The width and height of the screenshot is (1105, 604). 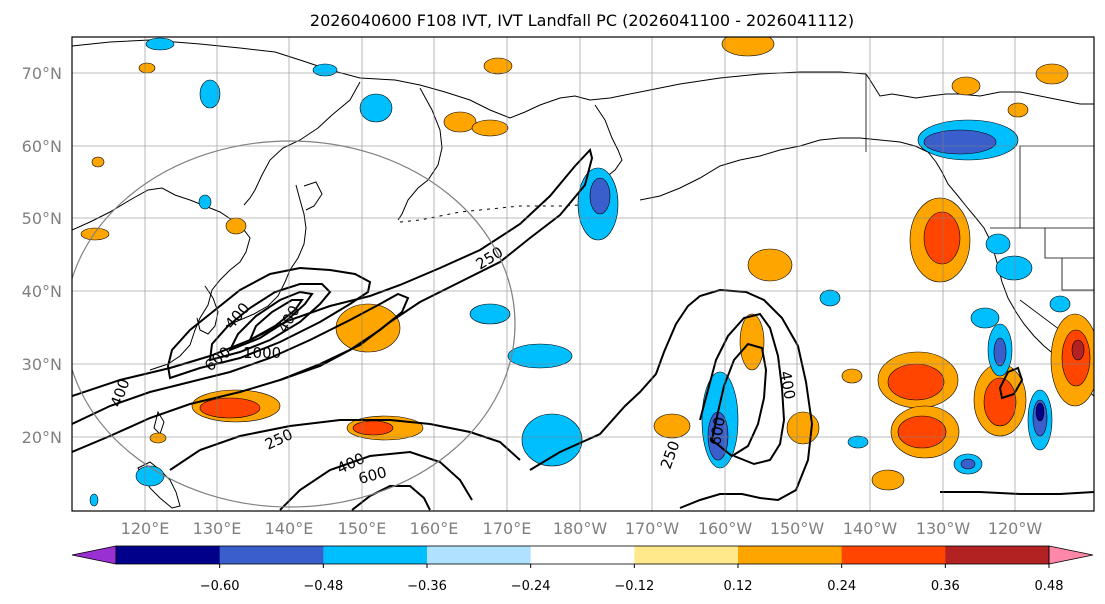 What do you see at coordinates (725, 528) in the screenshot?
I see `lon-label: 160°W` at bounding box center [725, 528].